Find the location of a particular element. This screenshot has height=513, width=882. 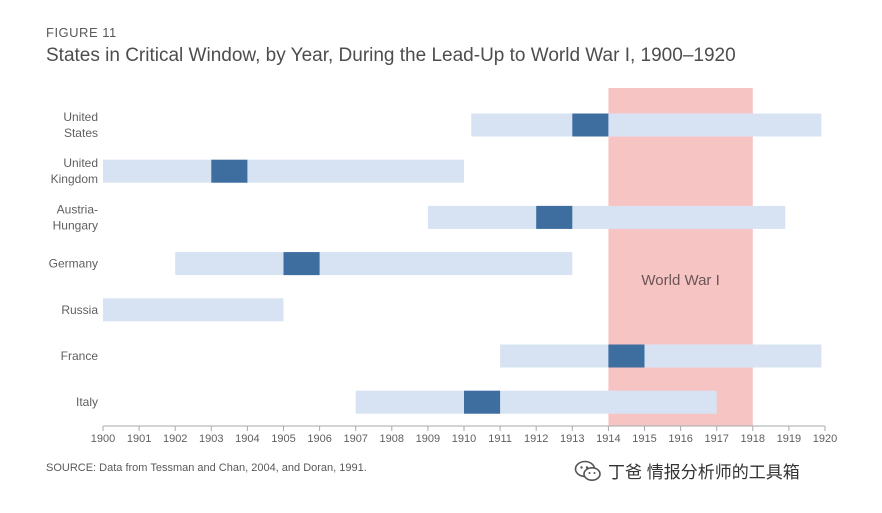

x-tick-label-1918: 1918 is located at coordinates (753, 439).